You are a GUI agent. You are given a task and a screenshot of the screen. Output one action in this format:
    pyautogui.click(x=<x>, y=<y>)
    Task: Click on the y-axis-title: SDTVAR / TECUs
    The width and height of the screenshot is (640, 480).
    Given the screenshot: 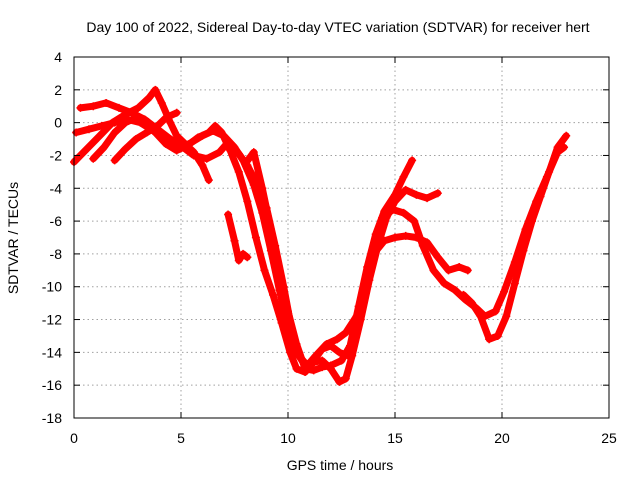 What is the action you would take?
    pyautogui.click(x=13, y=238)
    